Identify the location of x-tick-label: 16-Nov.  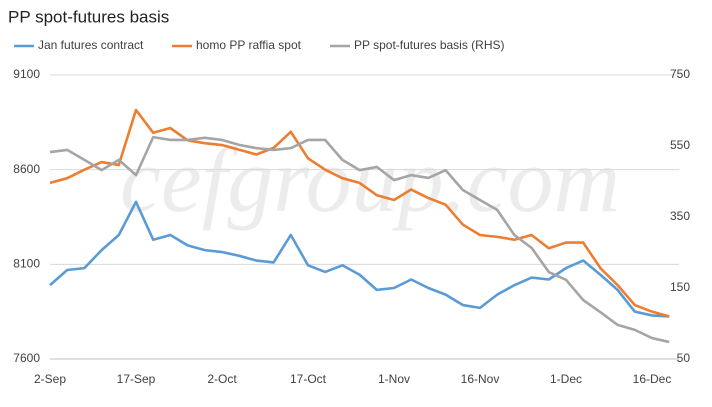
(480, 379).